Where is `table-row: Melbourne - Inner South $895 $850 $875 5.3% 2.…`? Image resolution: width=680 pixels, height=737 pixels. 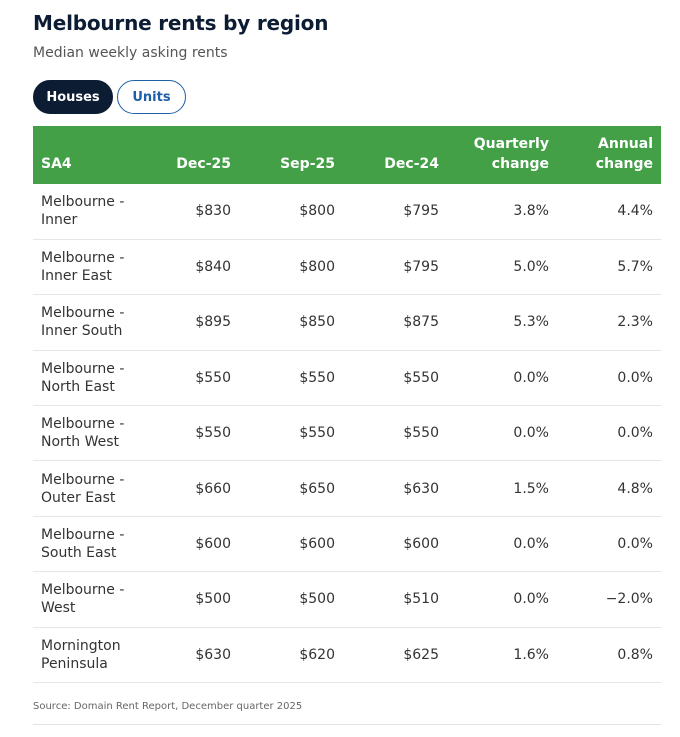
table-row: Melbourne - Inner South $895 $850 $875 5.3% 2.… is located at coordinates (347, 323).